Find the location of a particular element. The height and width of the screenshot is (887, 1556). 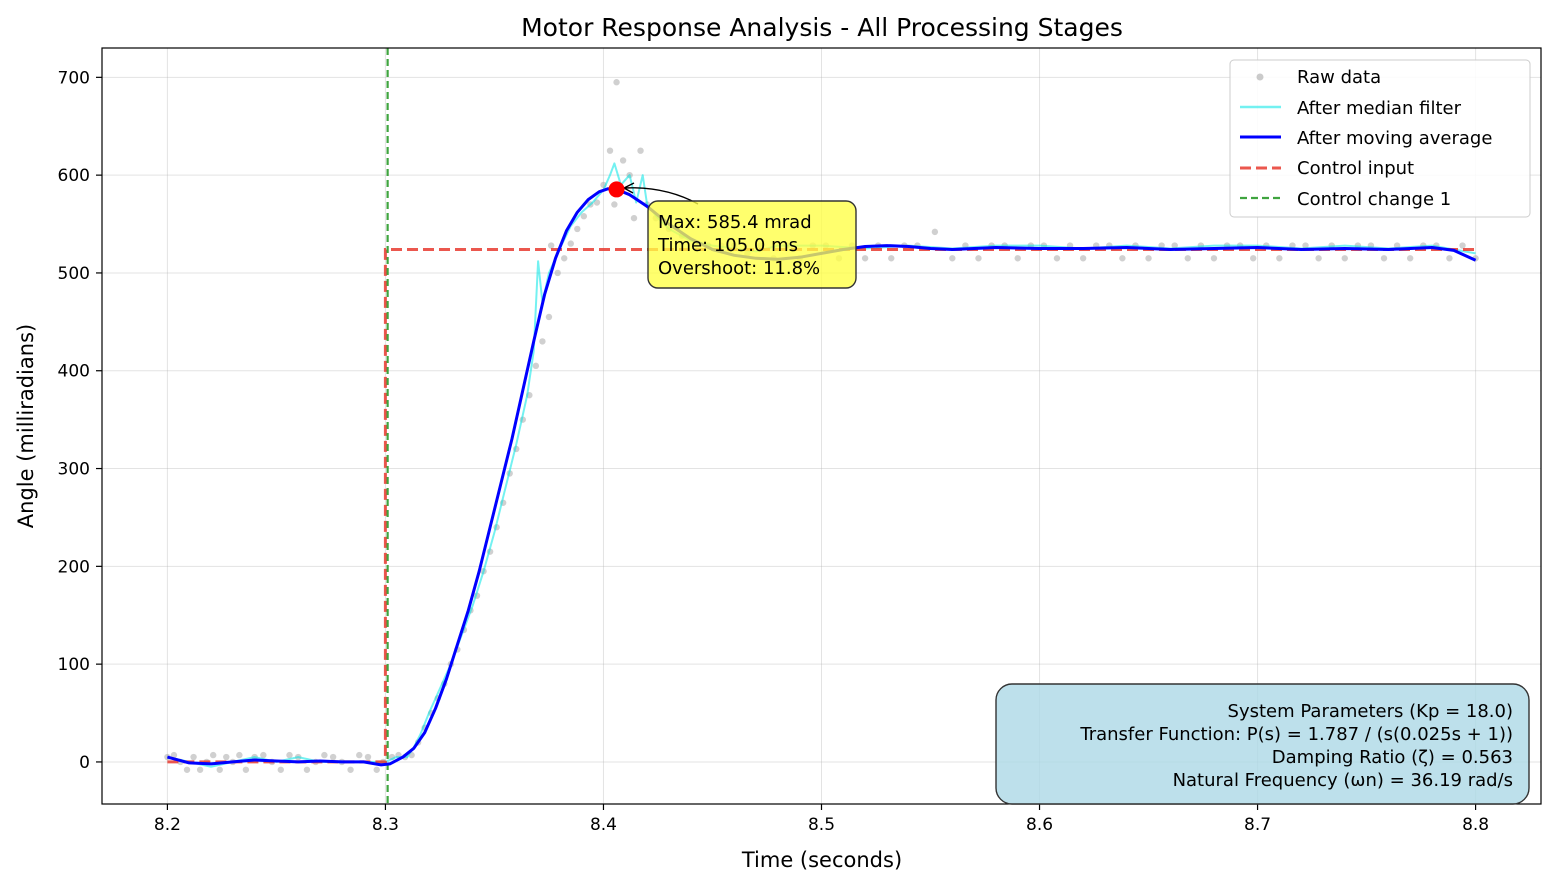

parameters-line-natural-frequency: Natural Frequency (ωn) = 36.19 rad/s is located at coordinates (1343, 780).